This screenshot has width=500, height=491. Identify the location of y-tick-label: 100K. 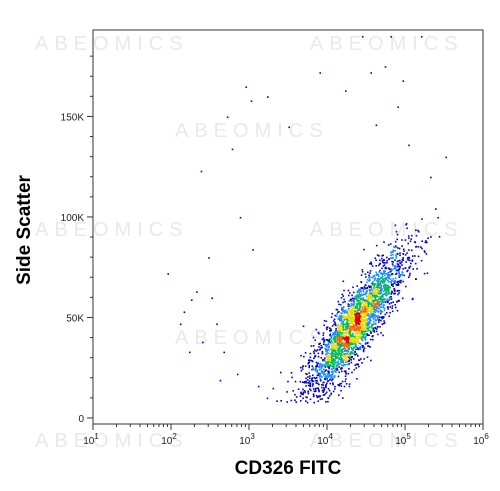
(73, 218).